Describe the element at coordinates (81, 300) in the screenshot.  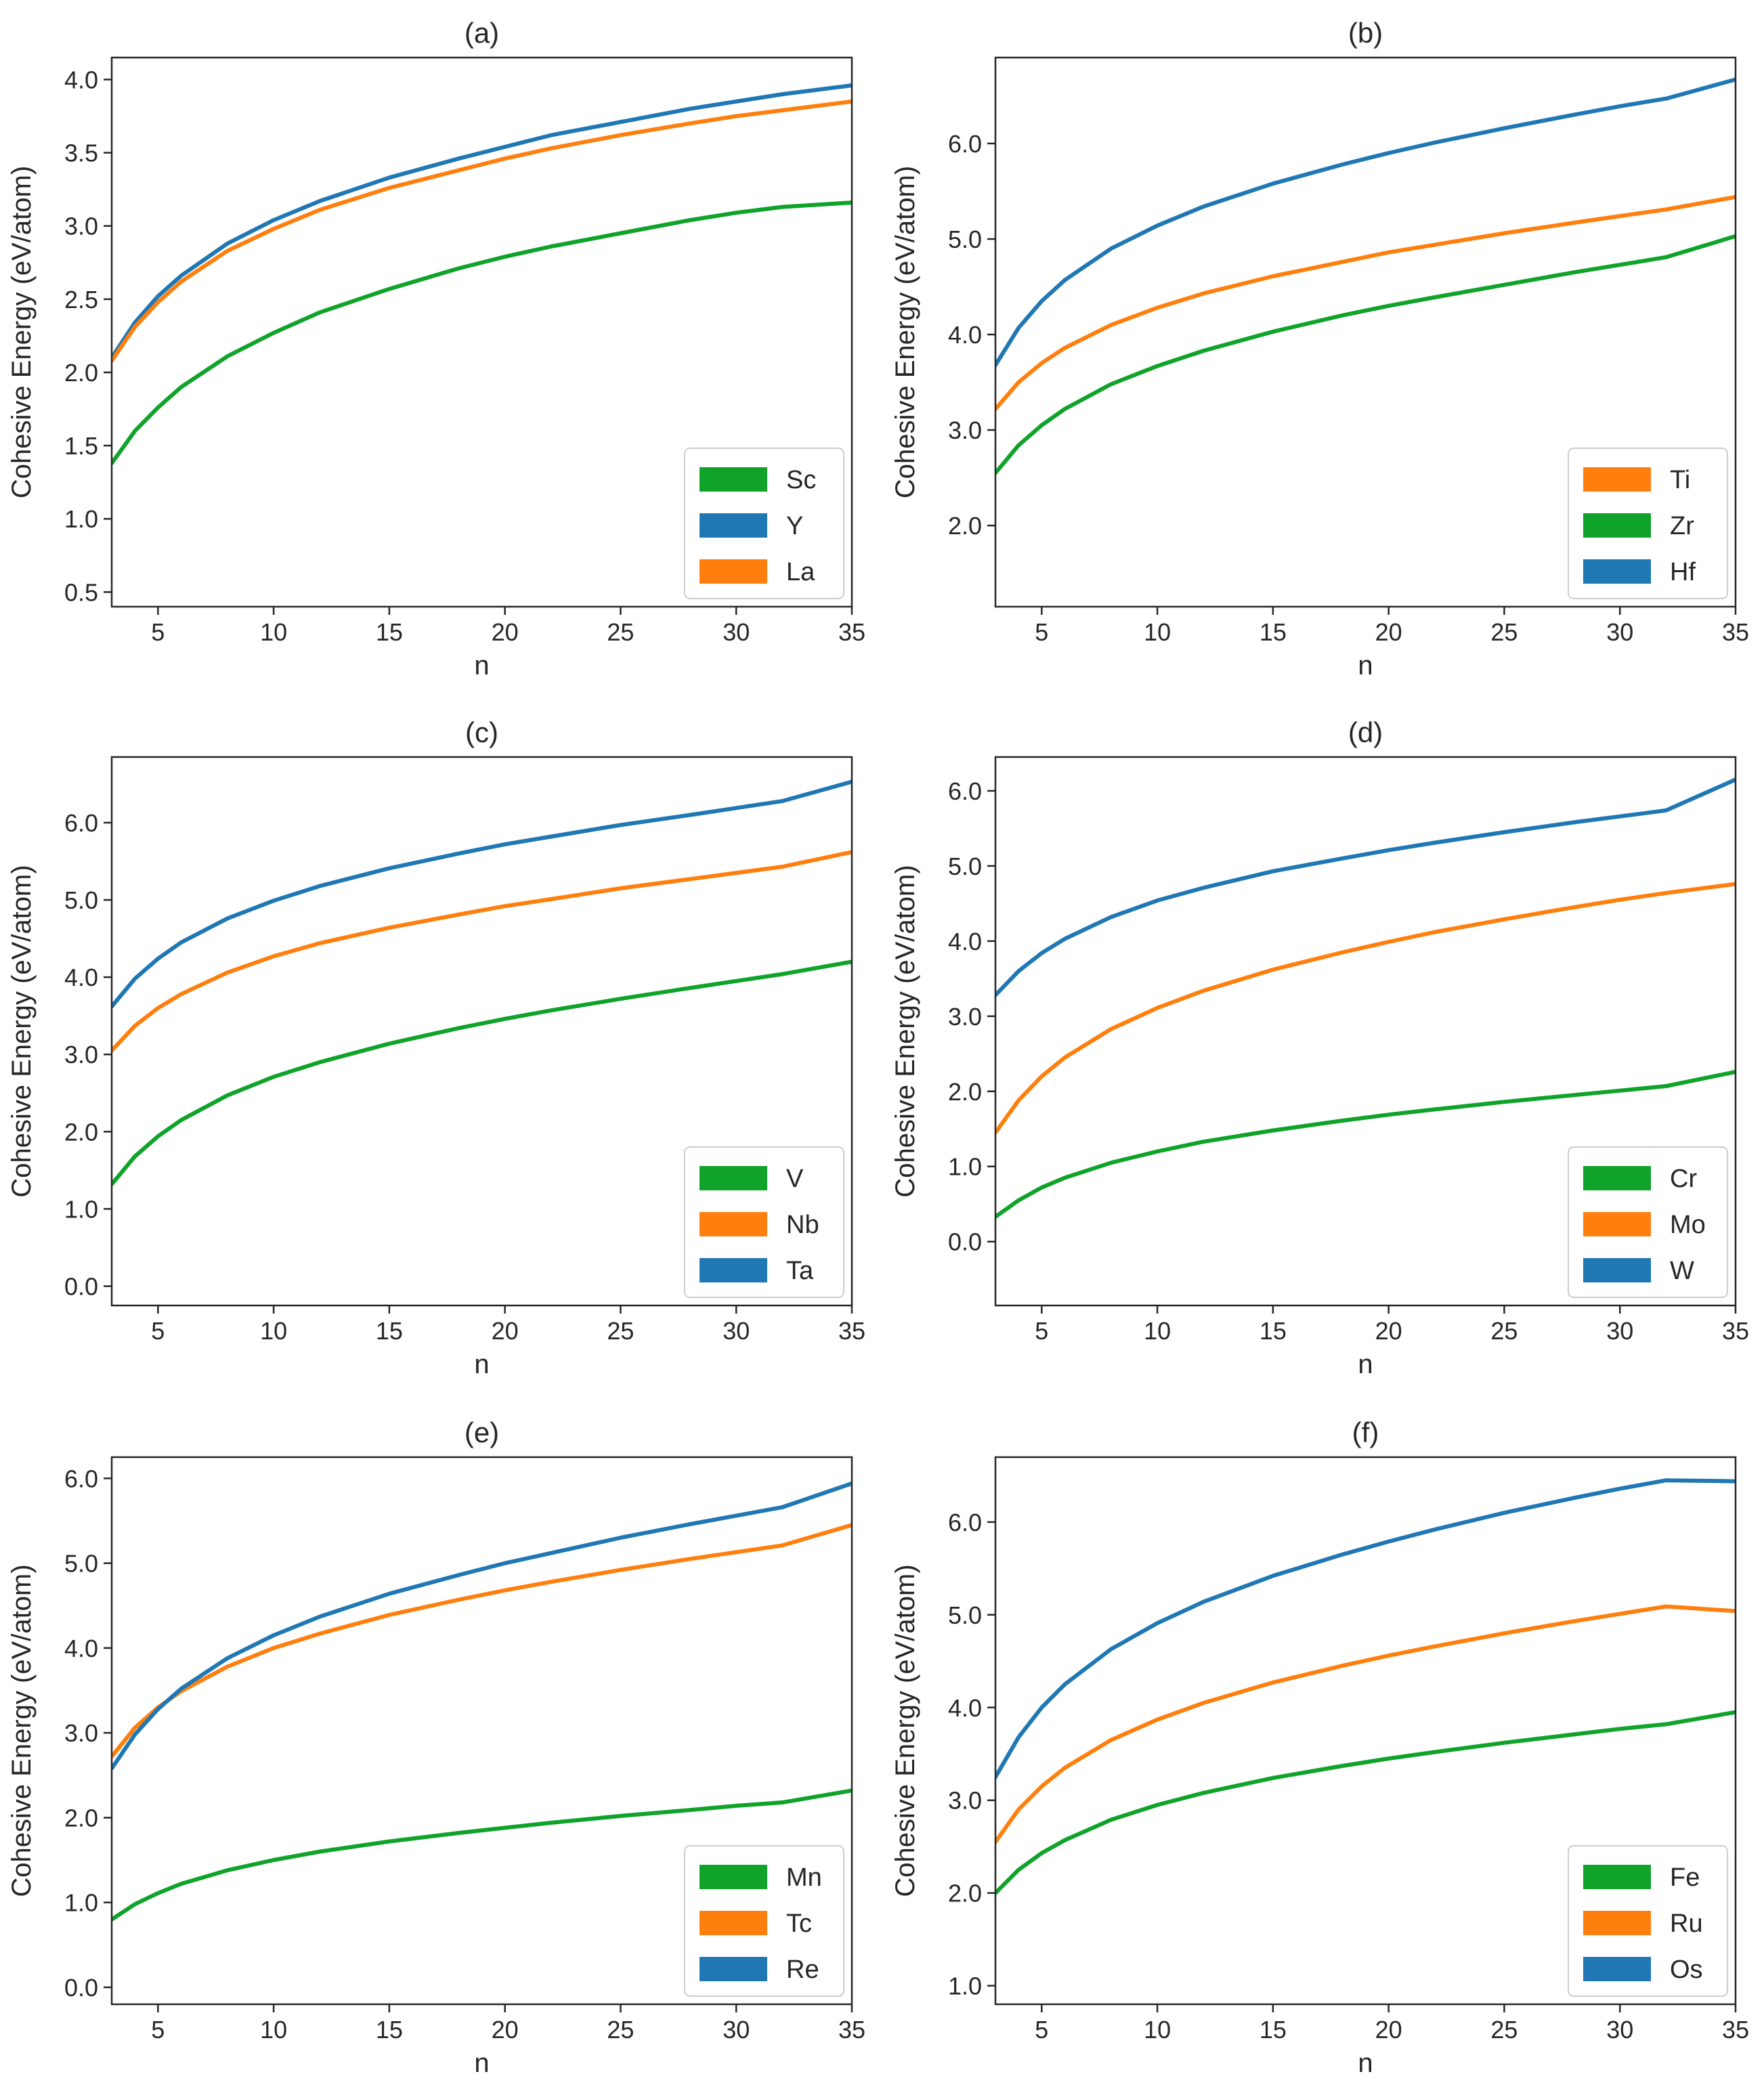
I see `y-tick-label: 2.5` at that location.